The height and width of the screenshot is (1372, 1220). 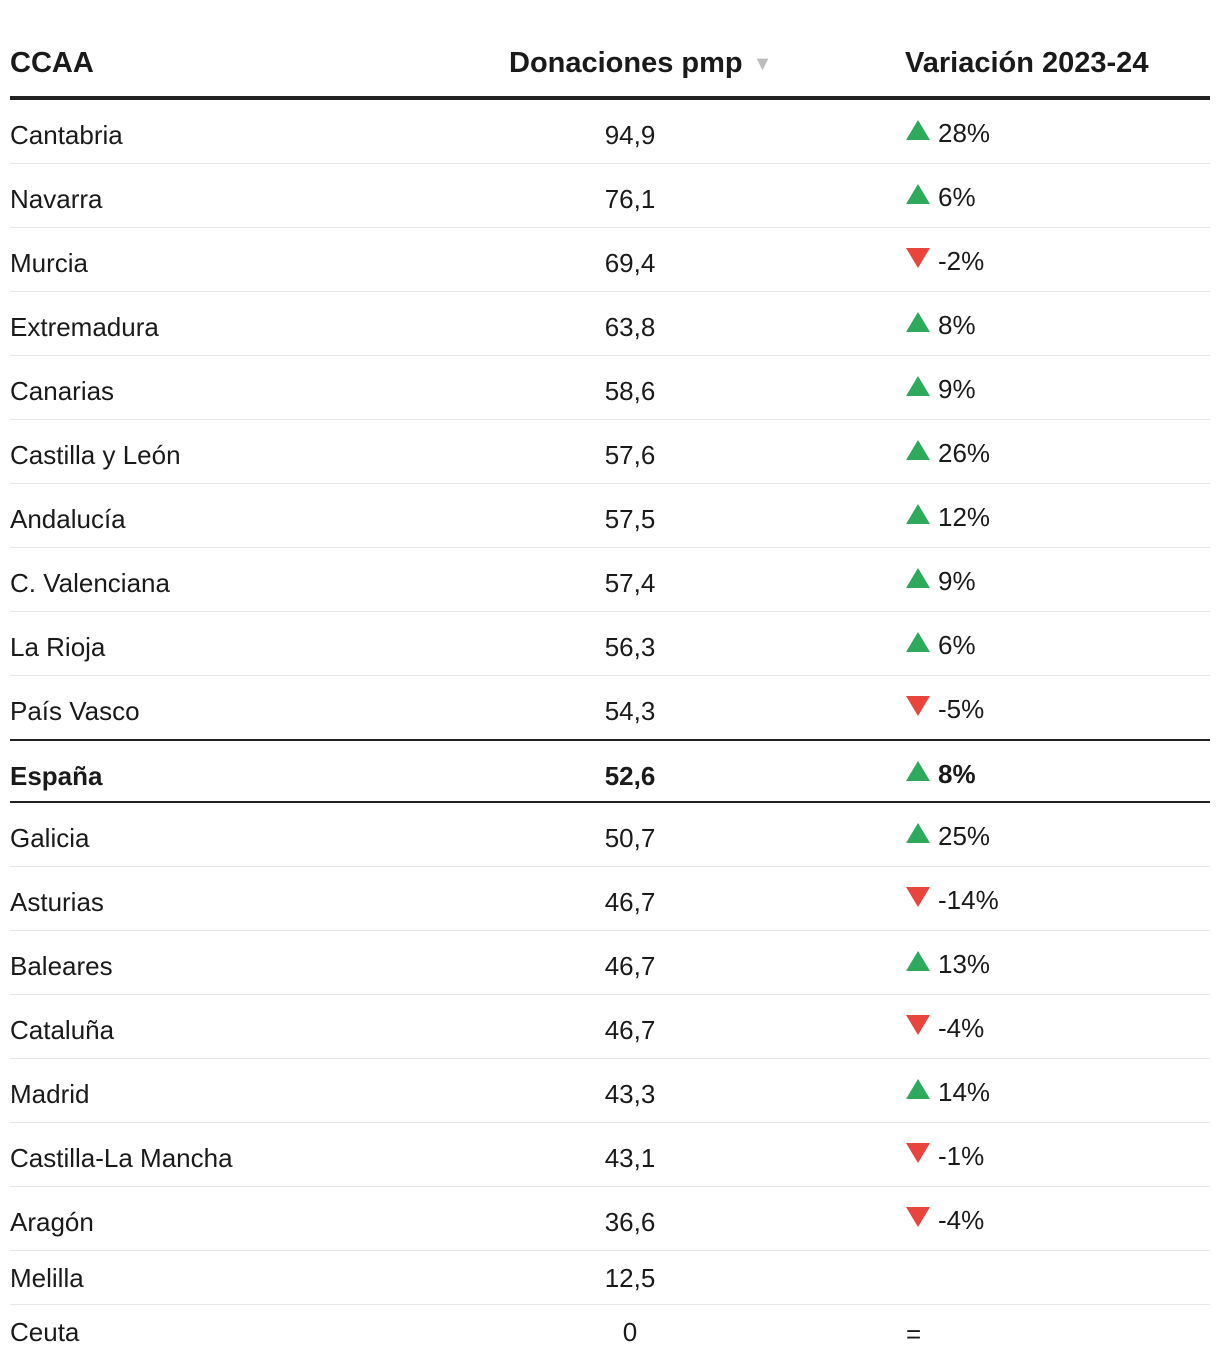 I want to click on row-ccaa-name: Madrid, so click(x=50, y=1094).